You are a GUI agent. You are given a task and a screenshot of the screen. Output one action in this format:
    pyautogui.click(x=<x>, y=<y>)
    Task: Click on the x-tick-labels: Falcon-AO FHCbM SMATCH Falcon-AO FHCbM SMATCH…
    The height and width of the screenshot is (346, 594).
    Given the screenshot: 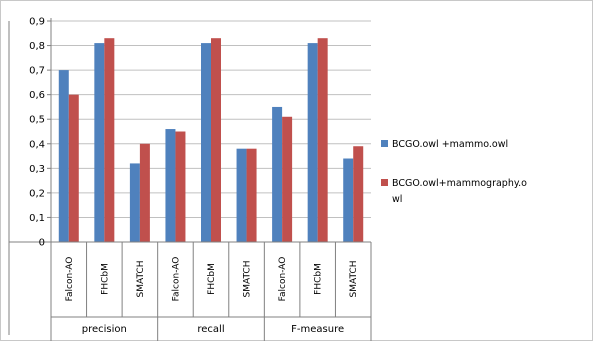 What is the action you would take?
    pyautogui.click(x=212, y=279)
    